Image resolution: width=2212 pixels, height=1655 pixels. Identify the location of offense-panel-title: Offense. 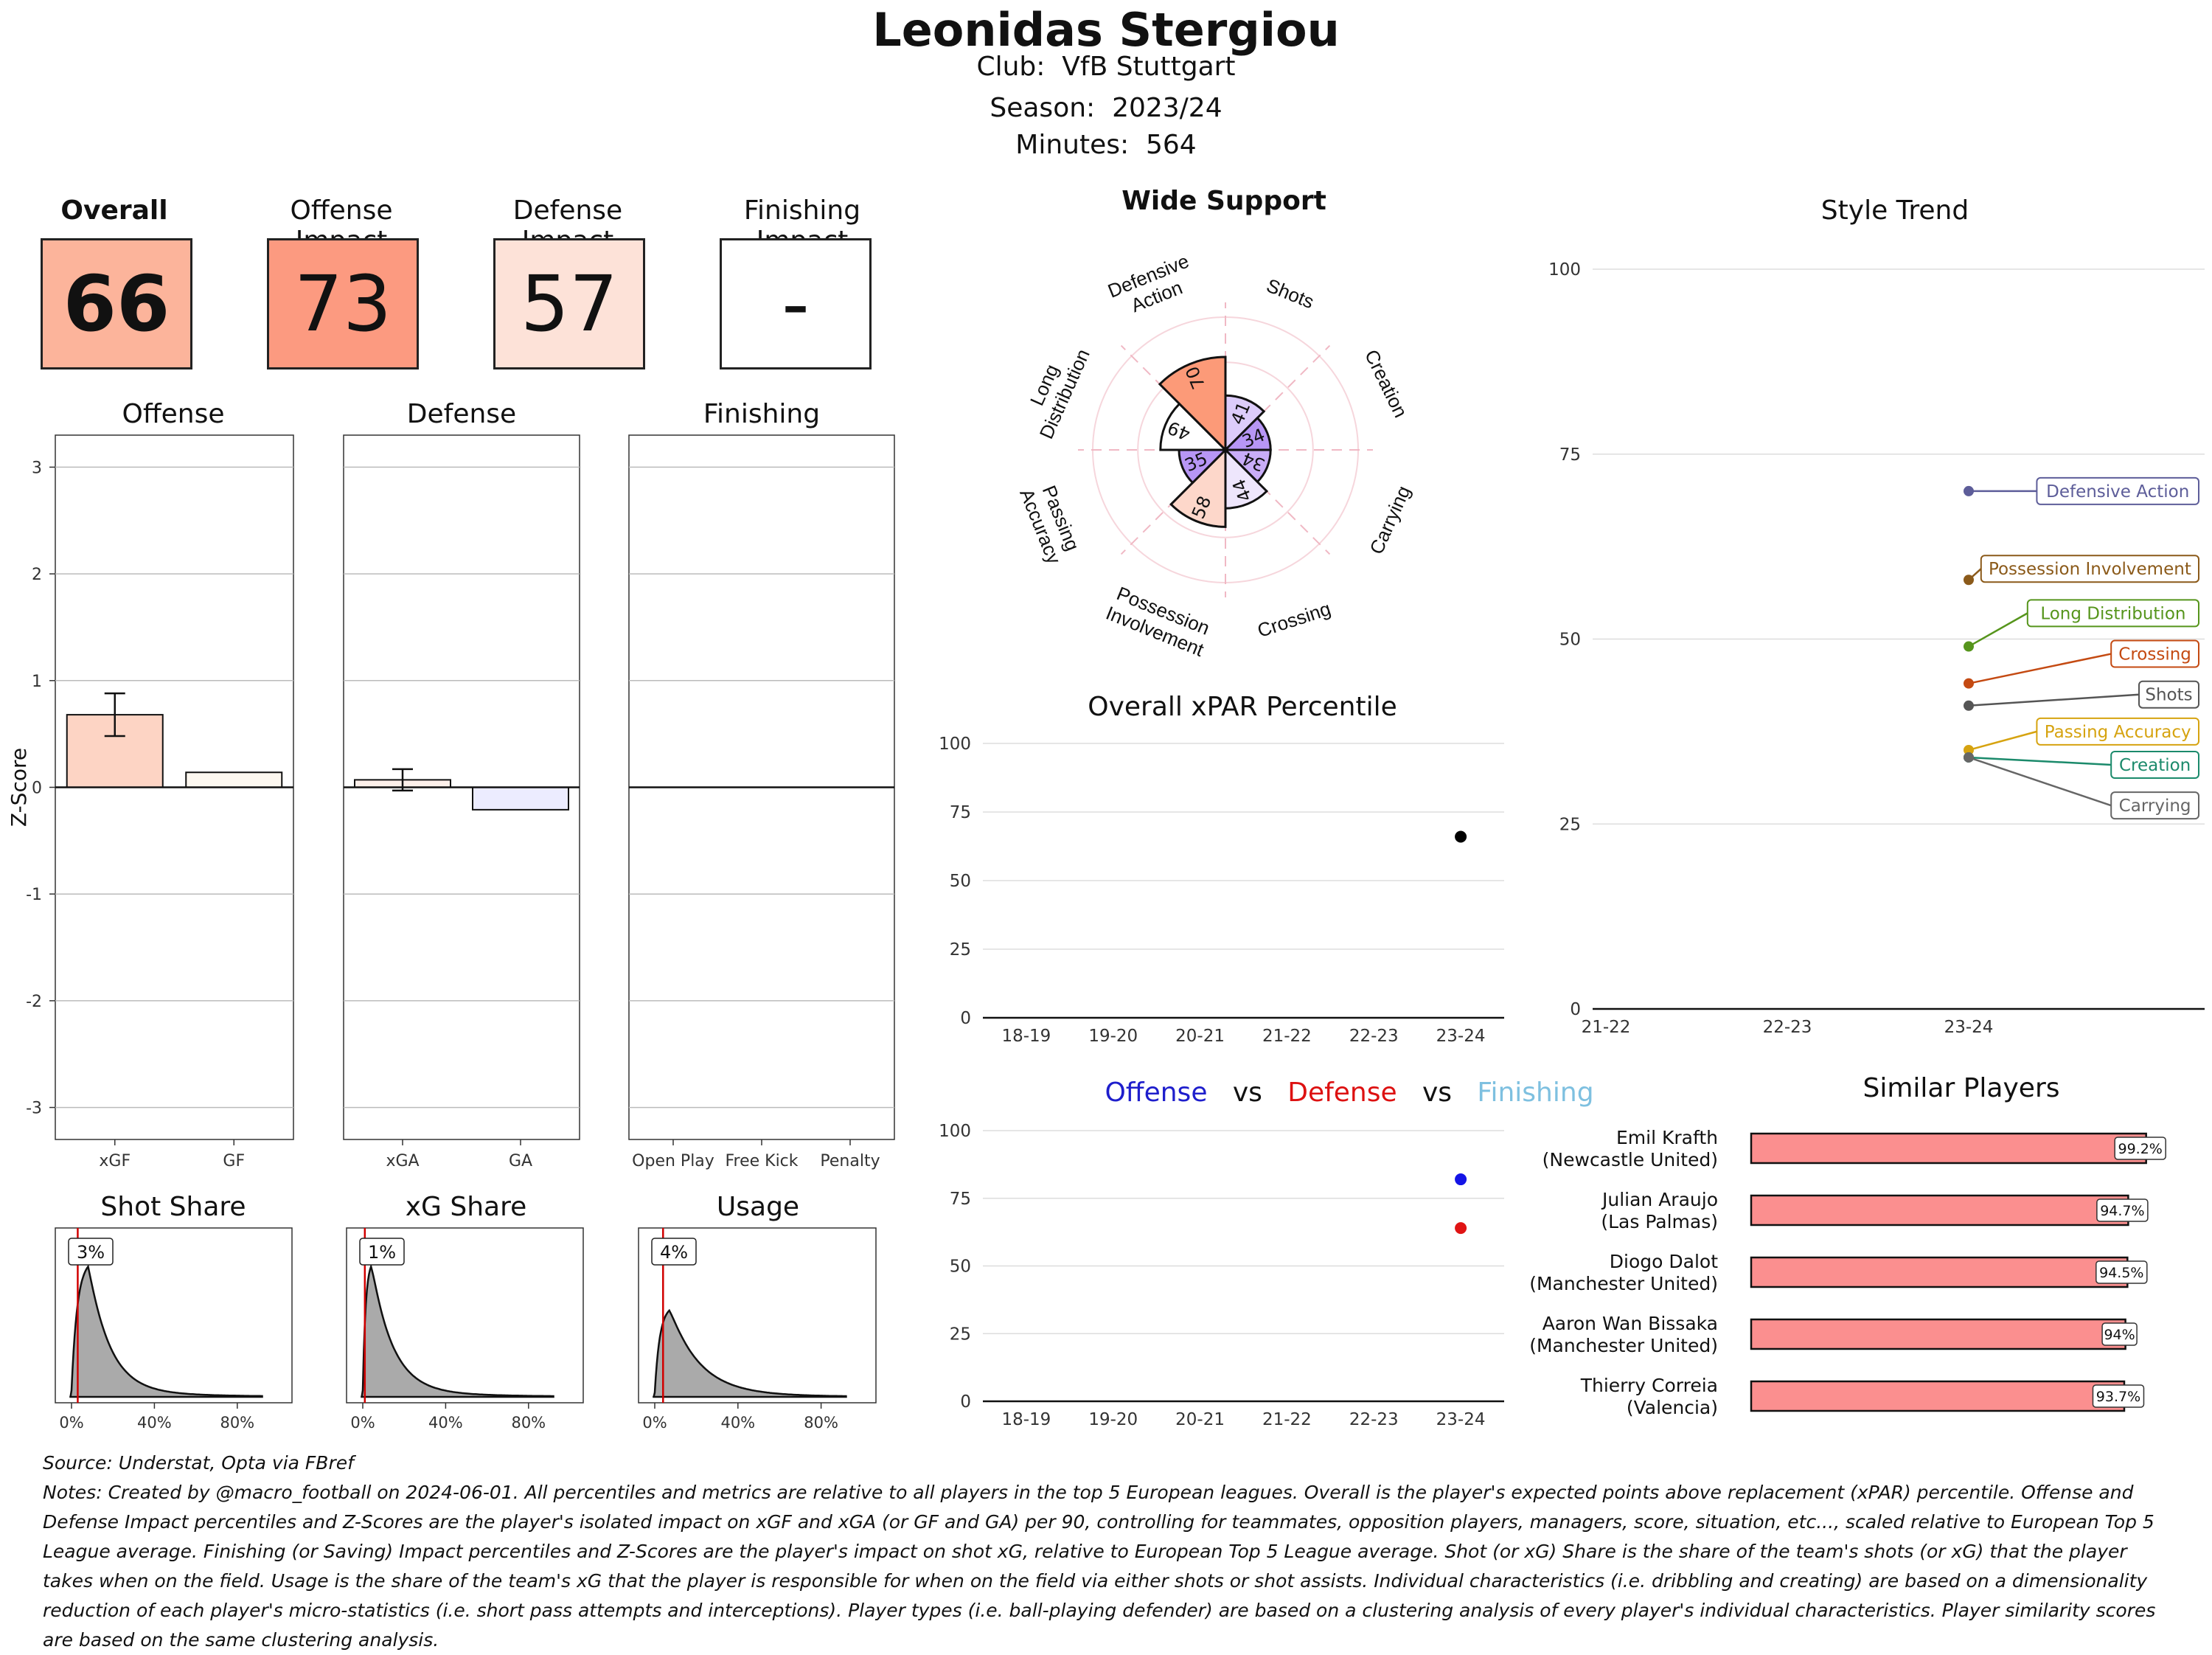
(173, 414).